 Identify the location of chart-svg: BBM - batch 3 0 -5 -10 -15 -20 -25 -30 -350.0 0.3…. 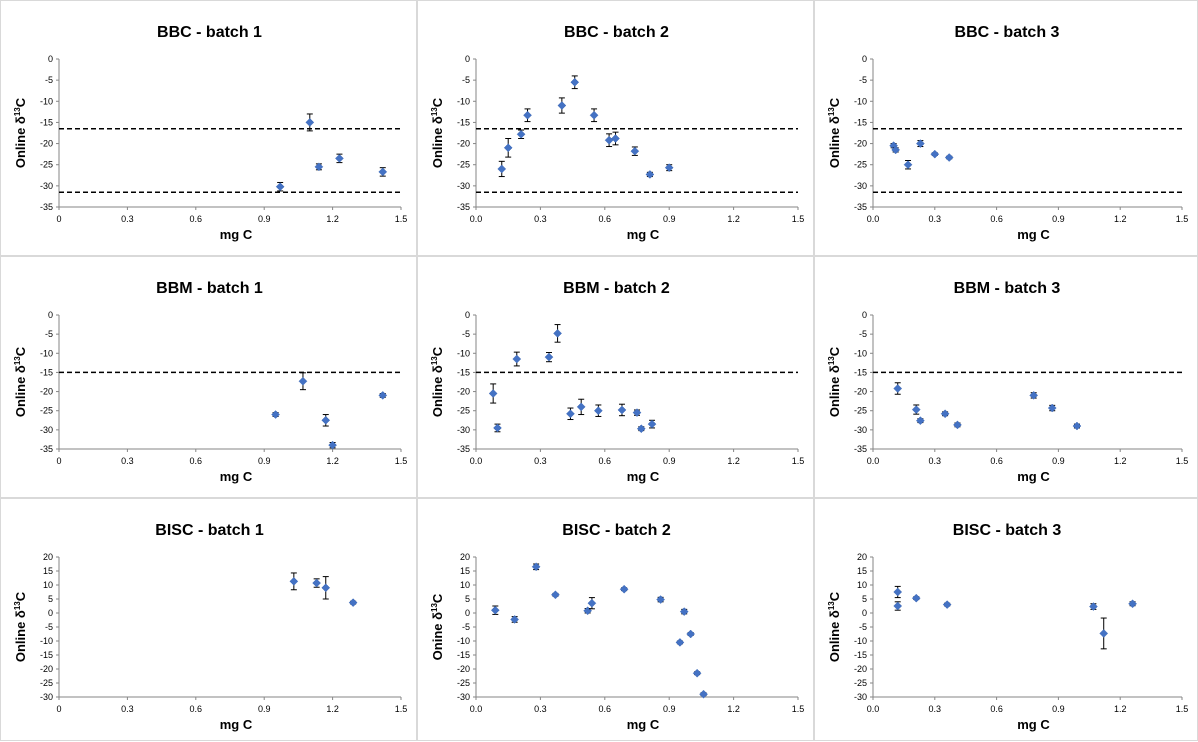
(1007, 382).